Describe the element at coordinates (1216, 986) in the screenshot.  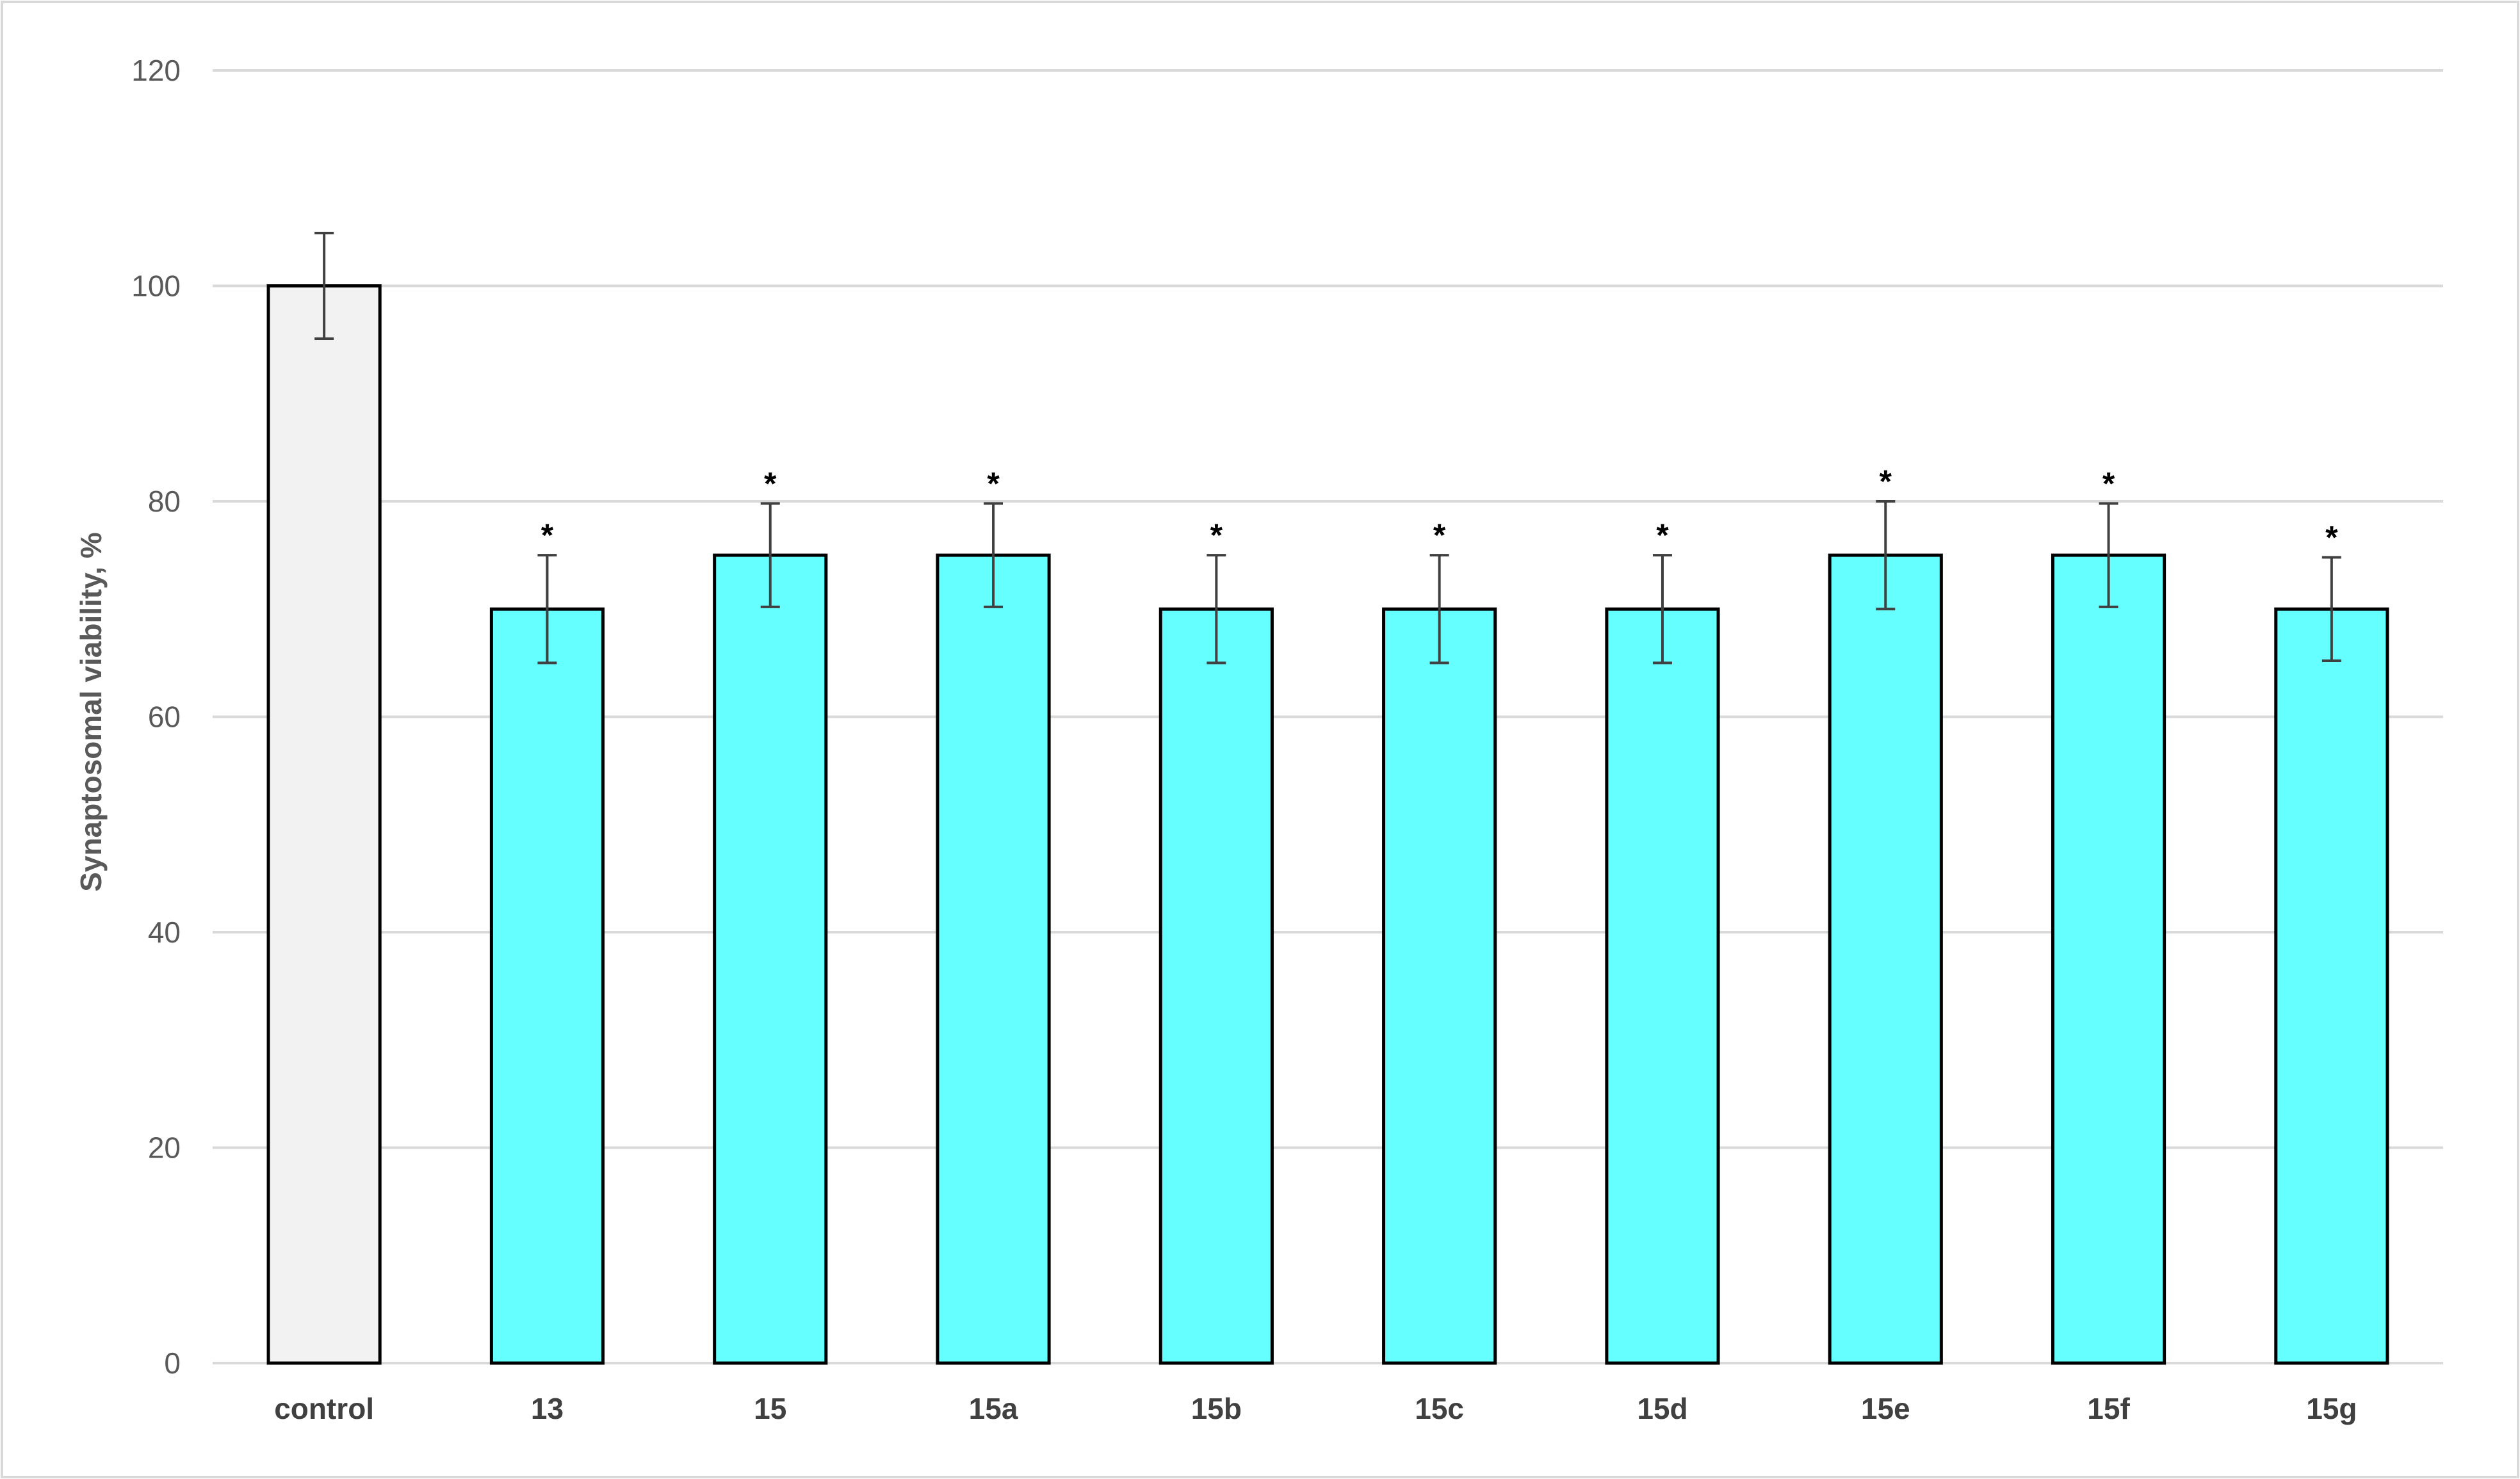
I see `bar-15b` at that location.